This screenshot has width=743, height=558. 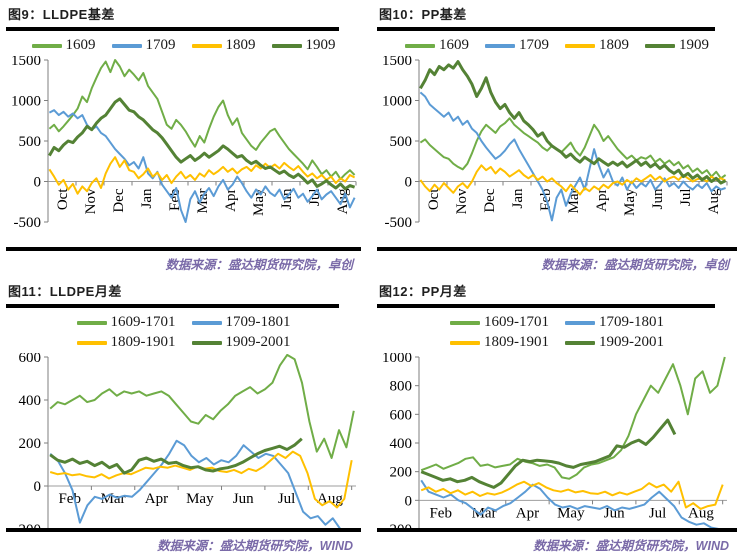 What do you see at coordinates (61, 14) in the screenshot?
I see `chart-title: 图9：LLDPE基差` at bounding box center [61, 14].